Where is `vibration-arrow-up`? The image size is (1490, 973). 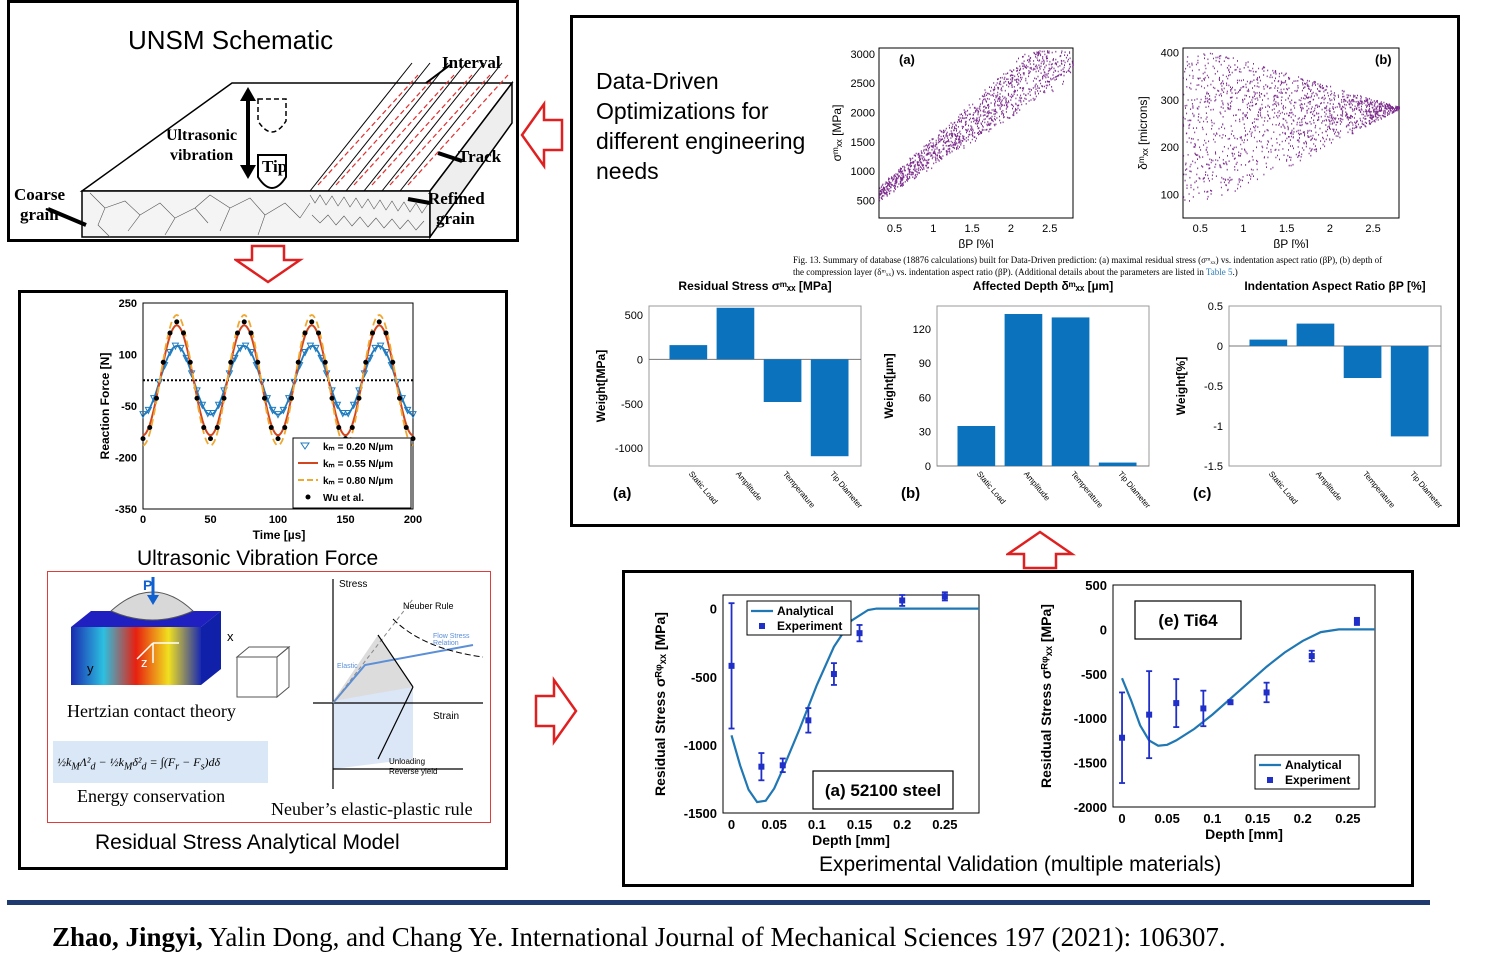 vibration-arrow-up is located at coordinates (248, 94).